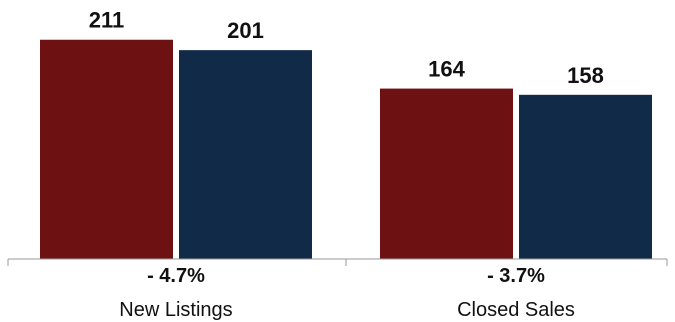 This screenshot has width=675, height=322. What do you see at coordinates (176, 276) in the screenshot?
I see `change-label-new-listings: - 4.7%` at bounding box center [176, 276].